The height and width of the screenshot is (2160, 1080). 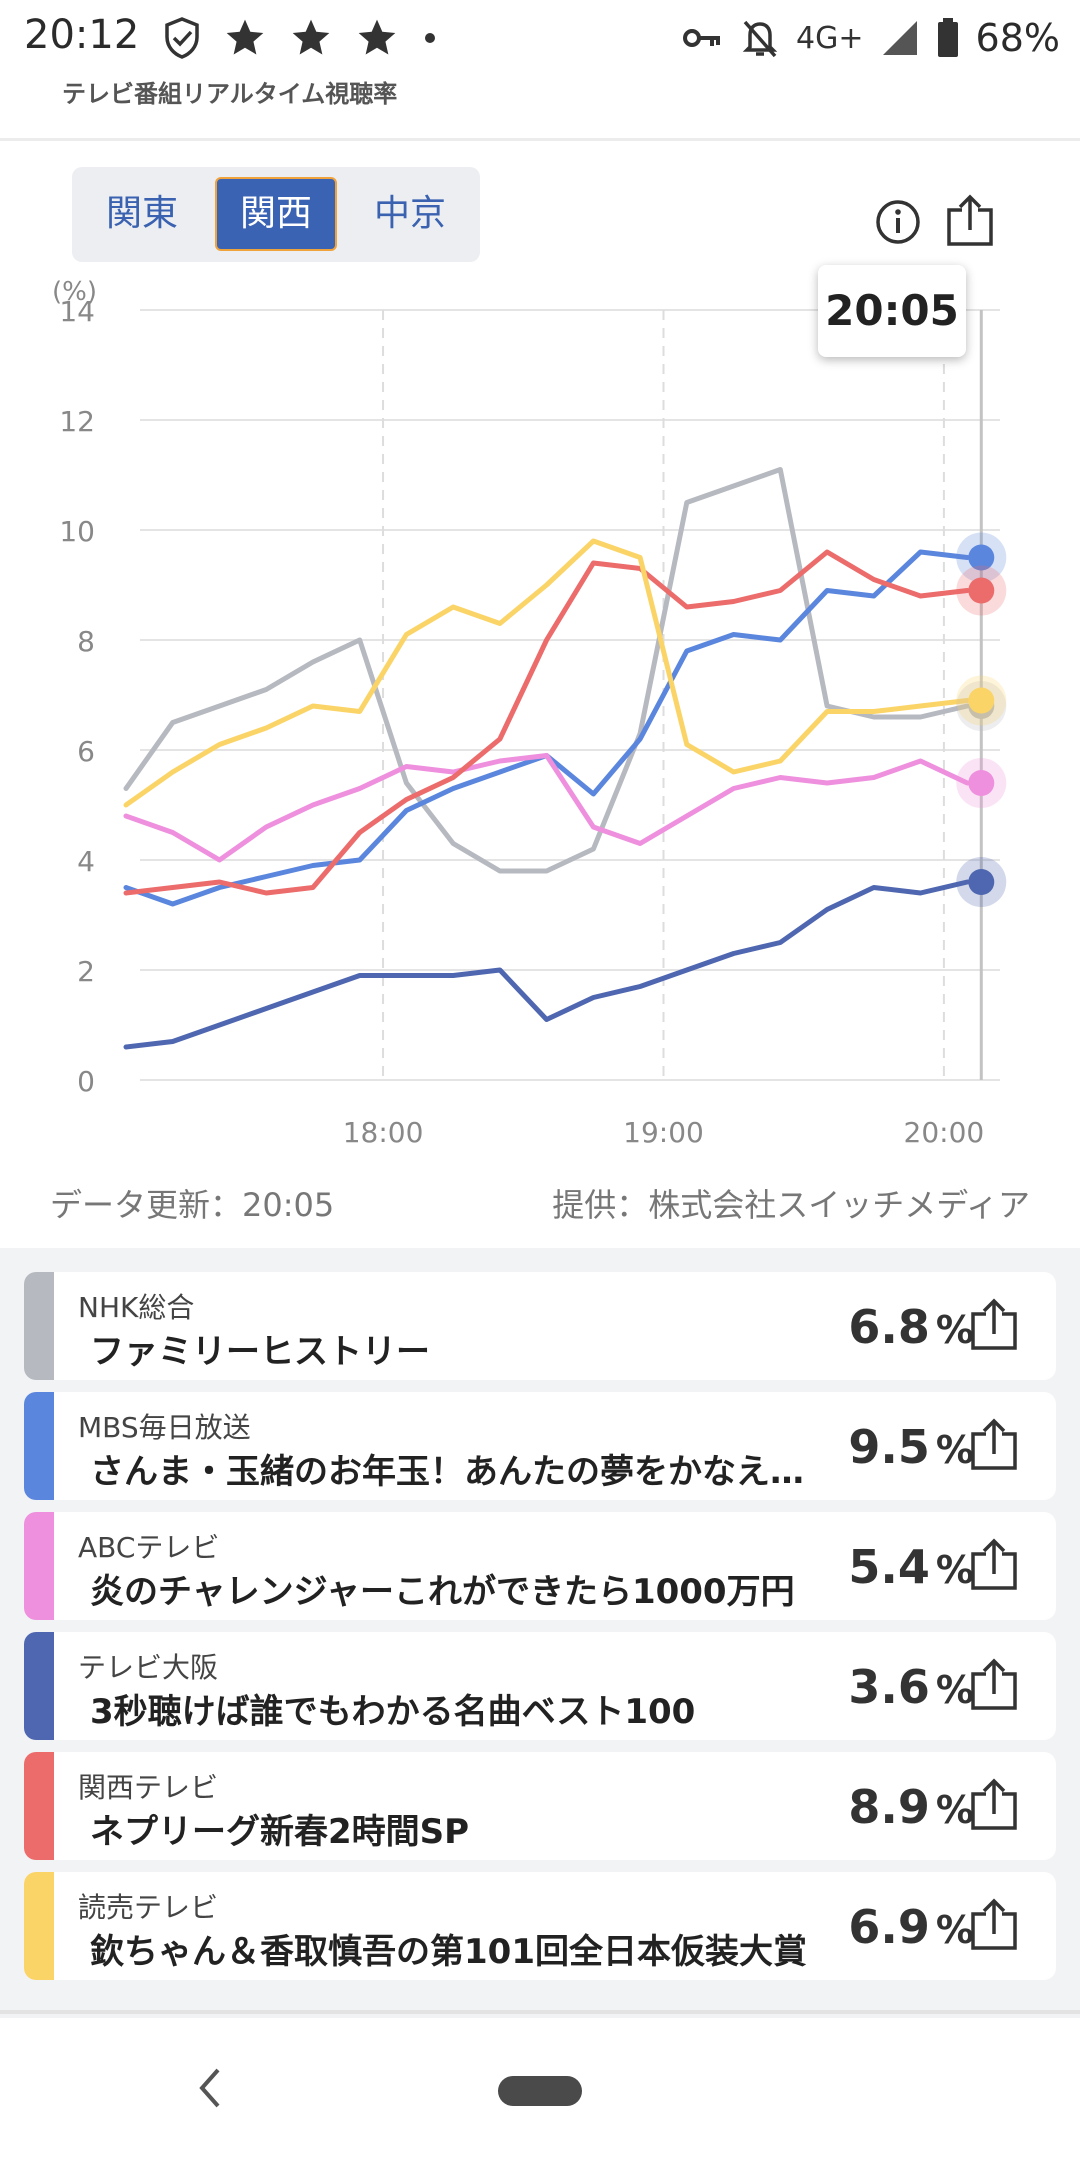 I want to click on app-title: テレビ番組リアルタイム視聴率, so click(x=230, y=94).